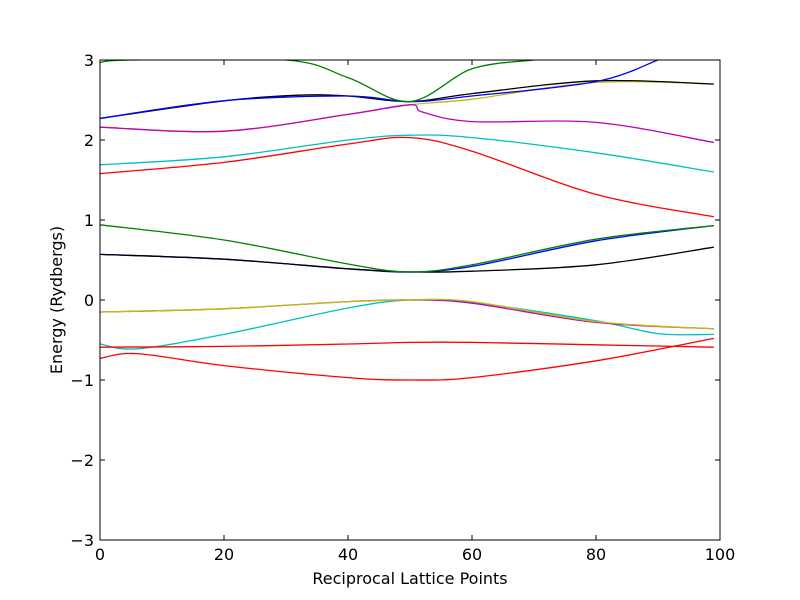 The width and height of the screenshot is (800, 600). I want to click on x-tick-label: 0, so click(100, 554).